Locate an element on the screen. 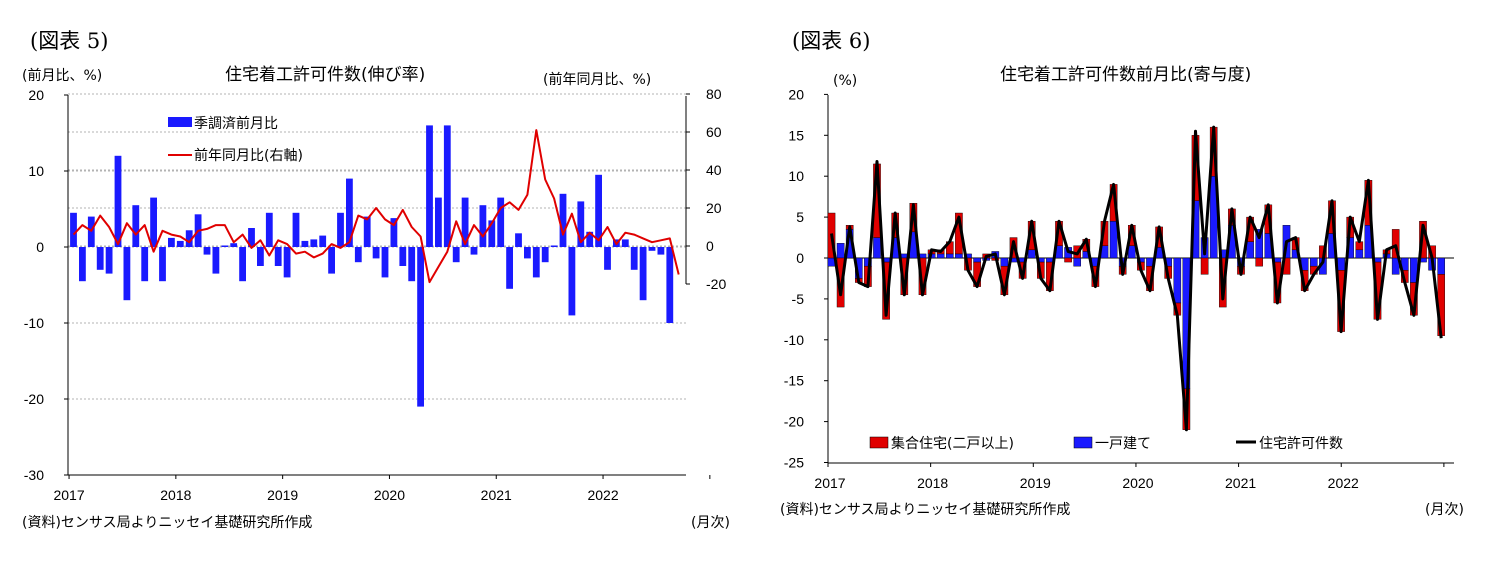  y-tick-label: -10 is located at coordinates (794, 340).